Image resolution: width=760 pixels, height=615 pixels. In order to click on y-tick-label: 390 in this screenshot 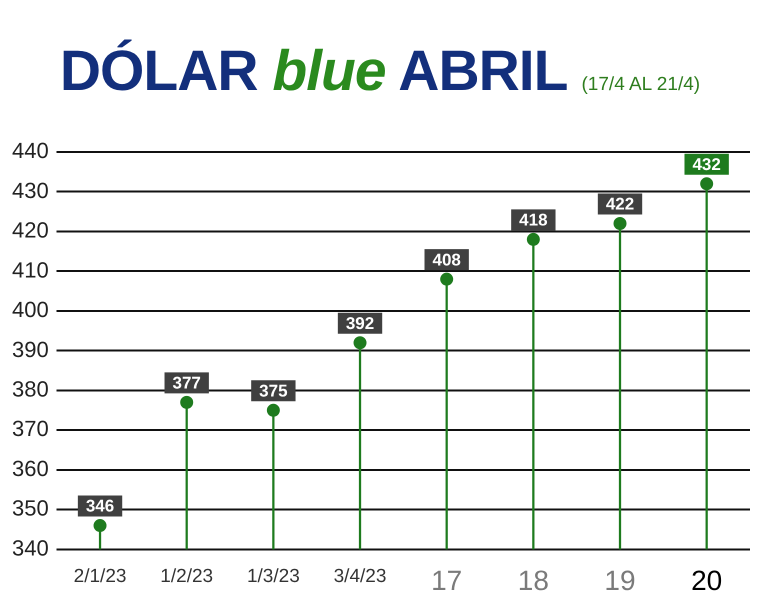, I will do `click(30, 349)`.